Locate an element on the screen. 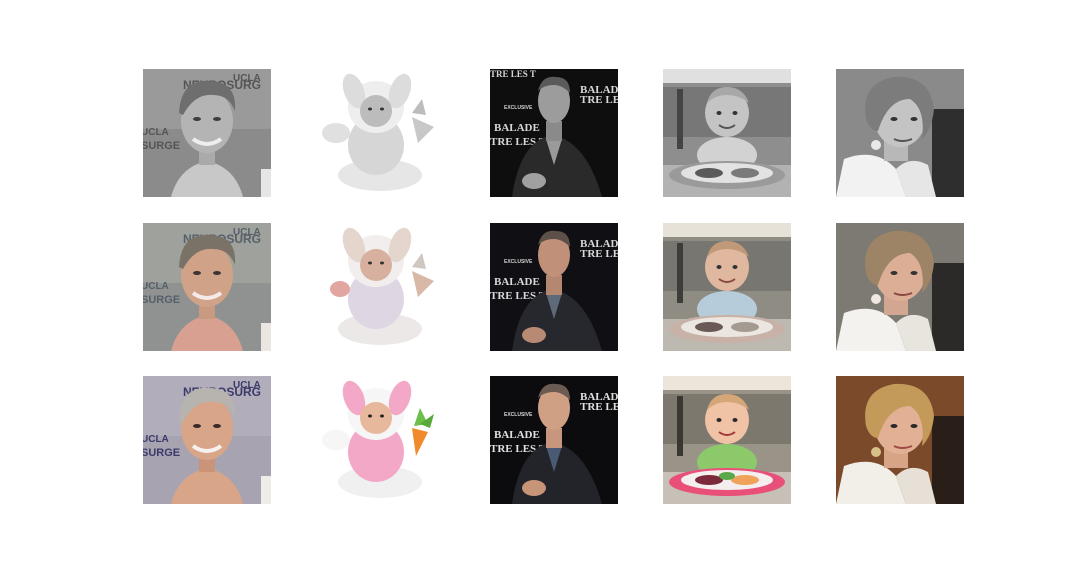  row3-baby-bunny-costume-image is located at coordinates (380, 440).